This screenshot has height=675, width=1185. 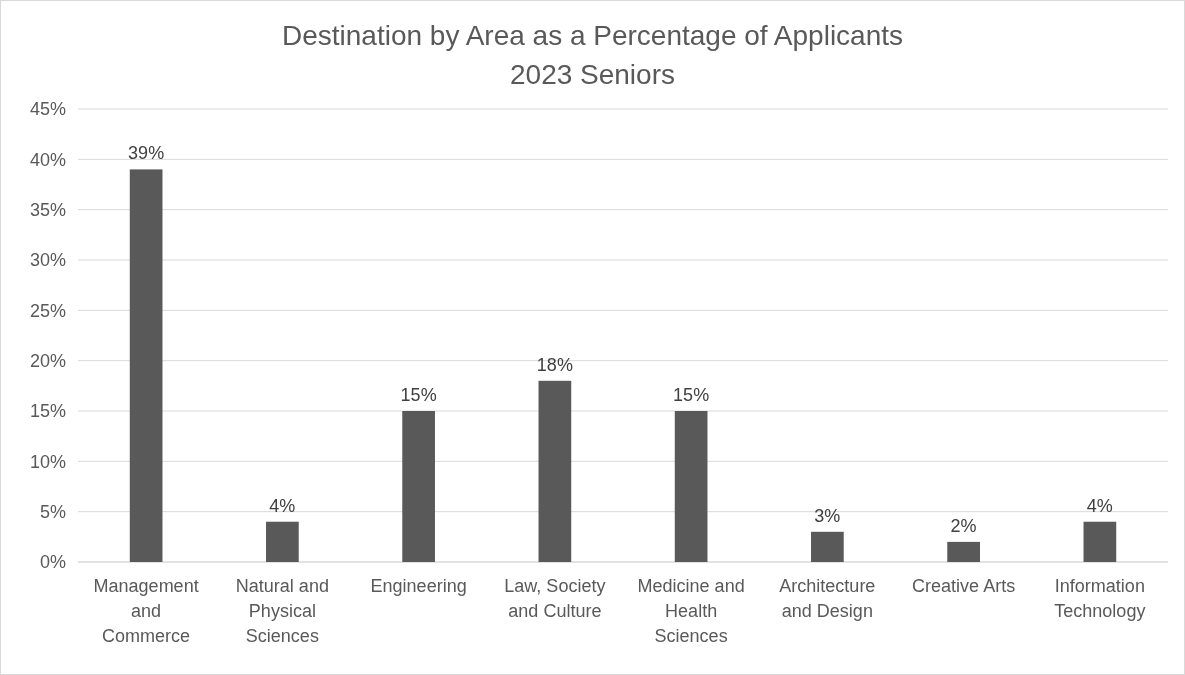 I want to click on y-tick-label: 35%, so click(x=47, y=209).